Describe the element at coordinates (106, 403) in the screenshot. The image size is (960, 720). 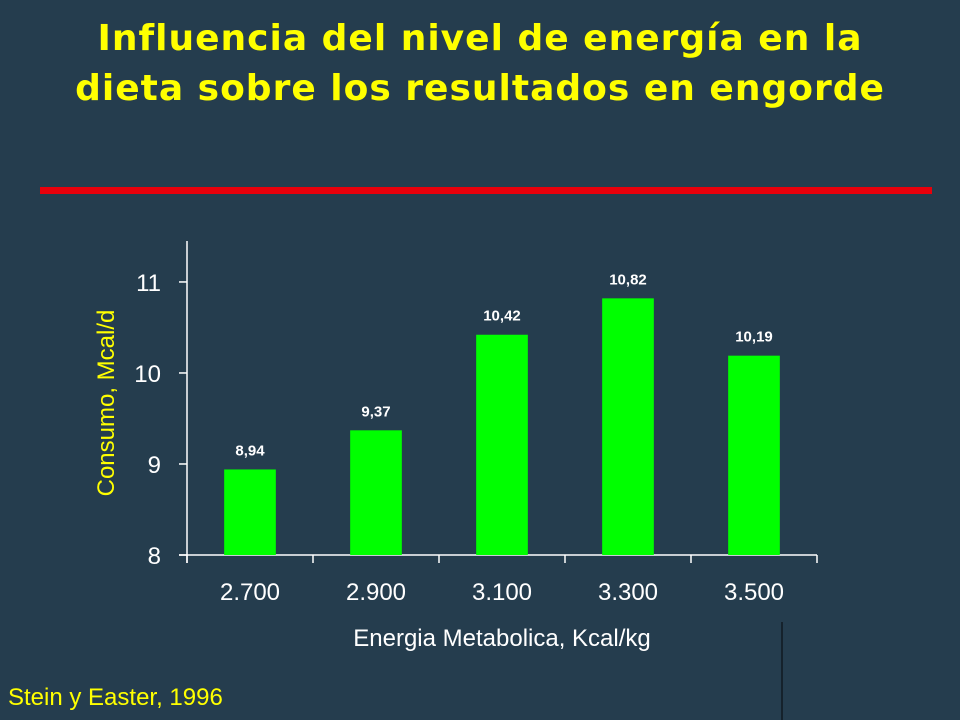
I see `y-axis-title: Consumo, Mcal/d` at that location.